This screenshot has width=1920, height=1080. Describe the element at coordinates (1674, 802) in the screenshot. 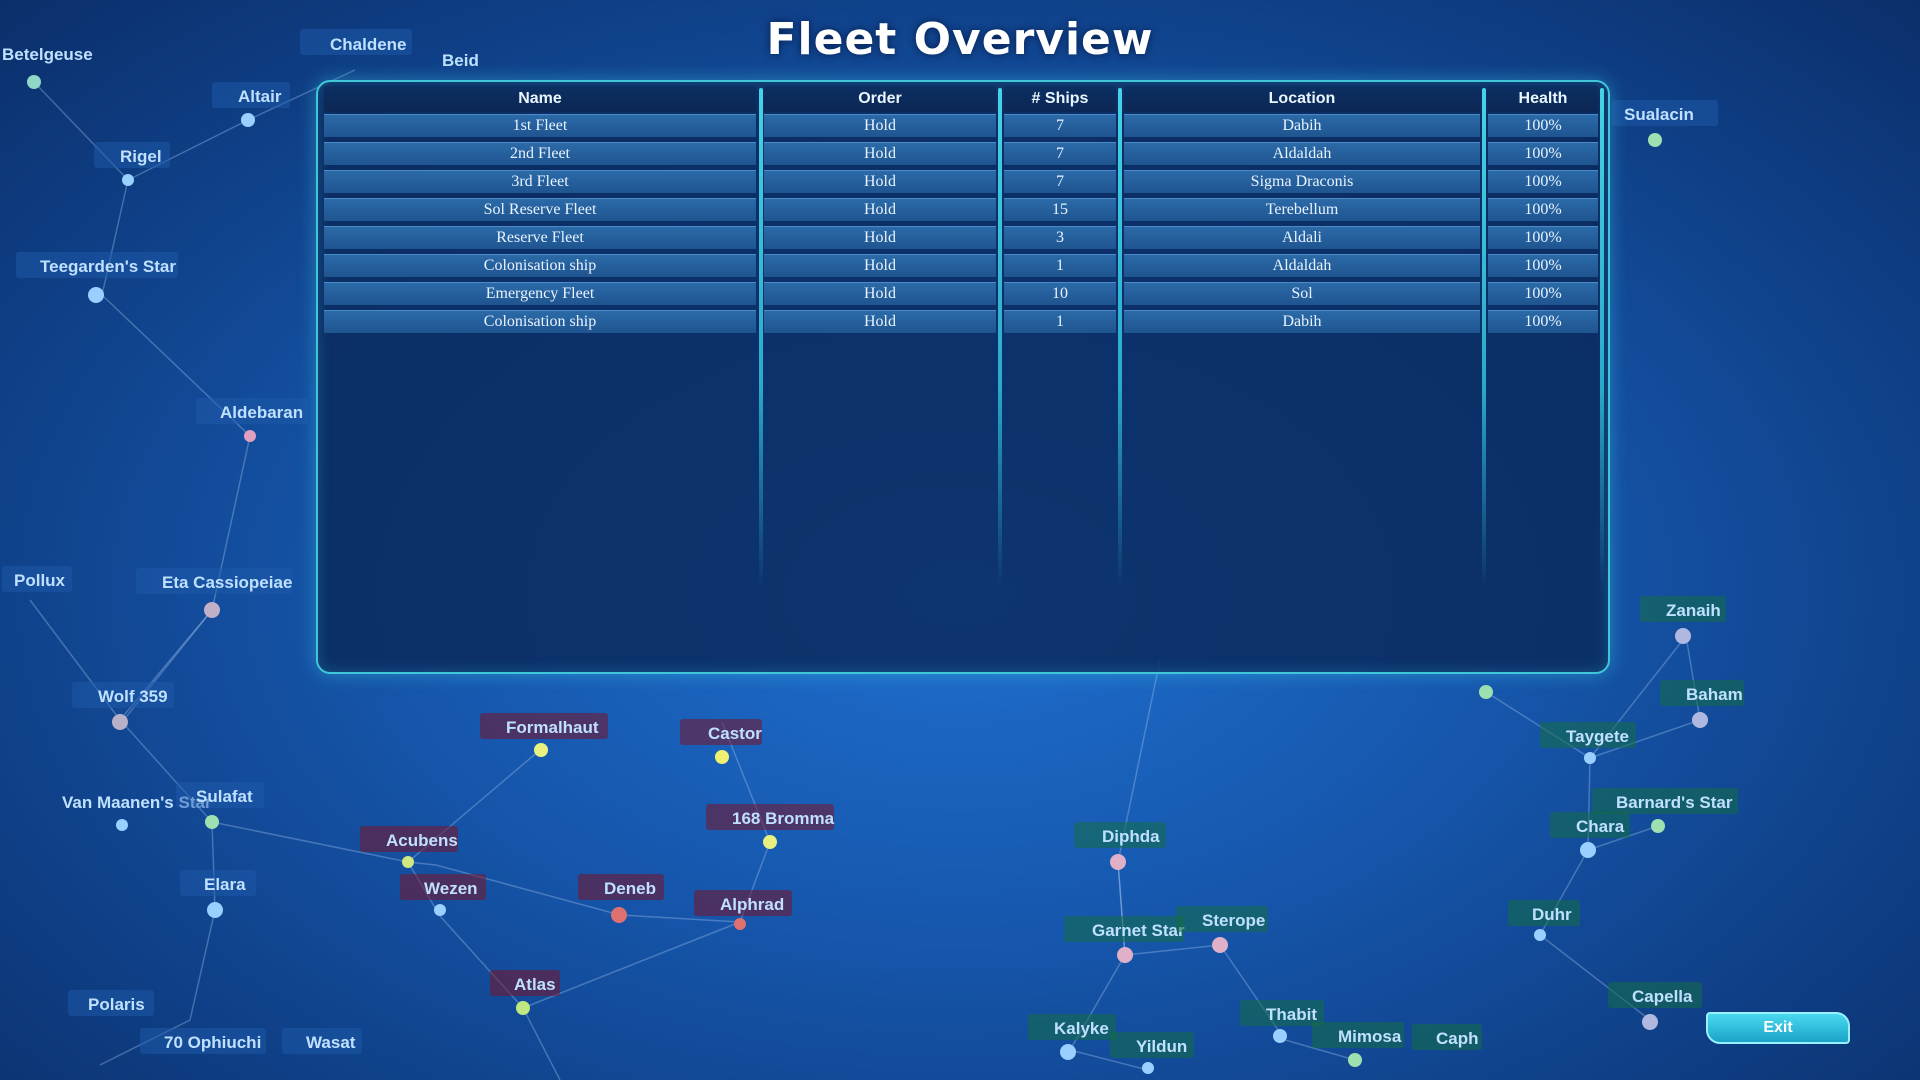

I see `svg-text: Barnard's Star` at that location.